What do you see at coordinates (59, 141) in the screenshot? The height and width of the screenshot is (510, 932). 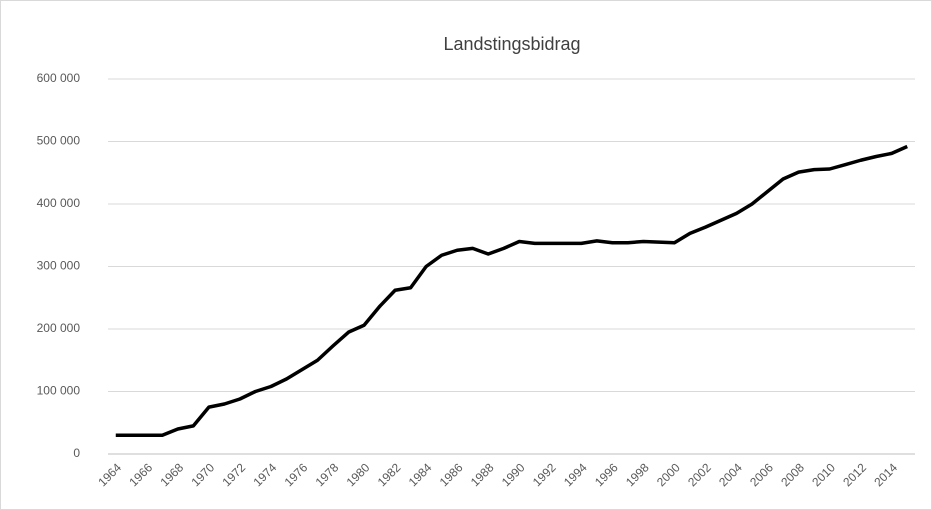 I see `y-tick-label: 500 000` at bounding box center [59, 141].